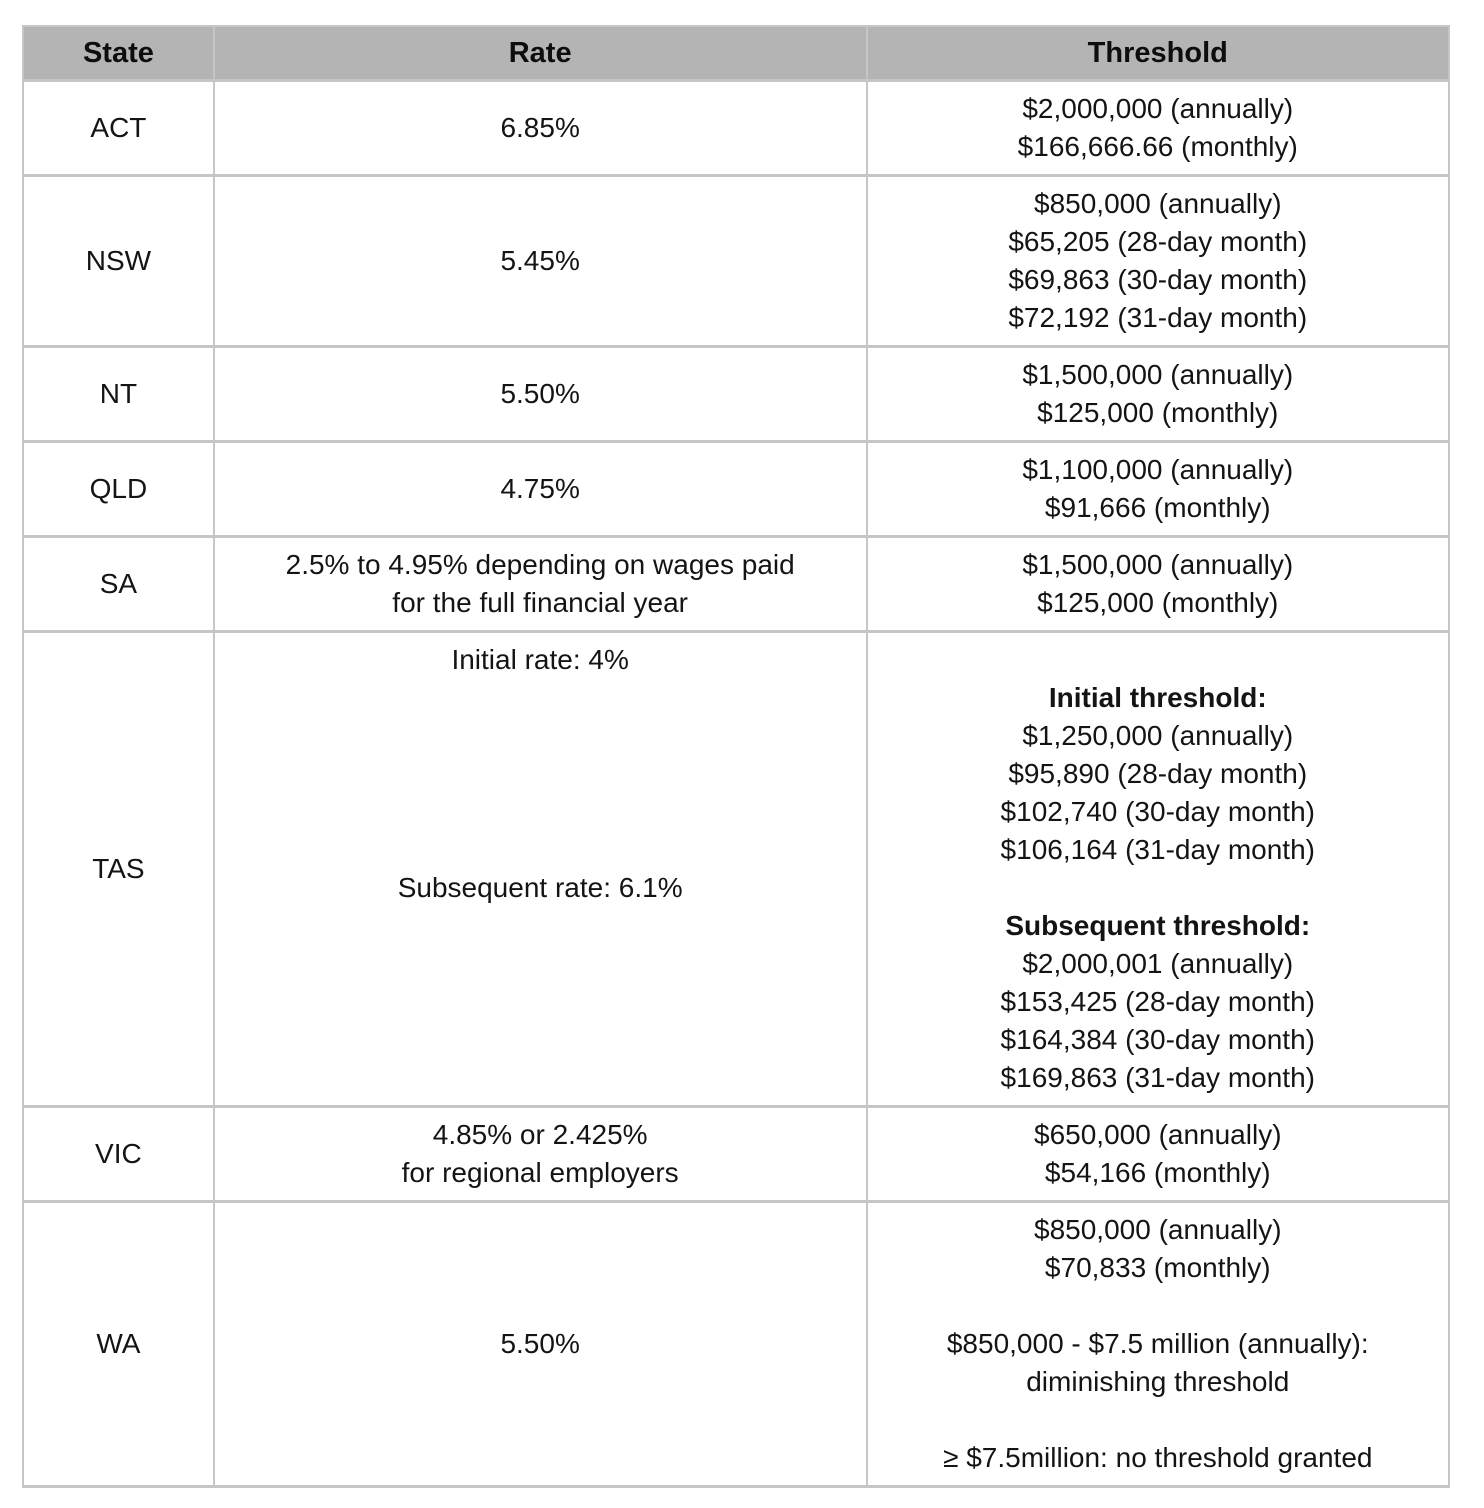  Describe the element at coordinates (540, 53) in the screenshot. I see `column-header-rate: Rate` at that location.